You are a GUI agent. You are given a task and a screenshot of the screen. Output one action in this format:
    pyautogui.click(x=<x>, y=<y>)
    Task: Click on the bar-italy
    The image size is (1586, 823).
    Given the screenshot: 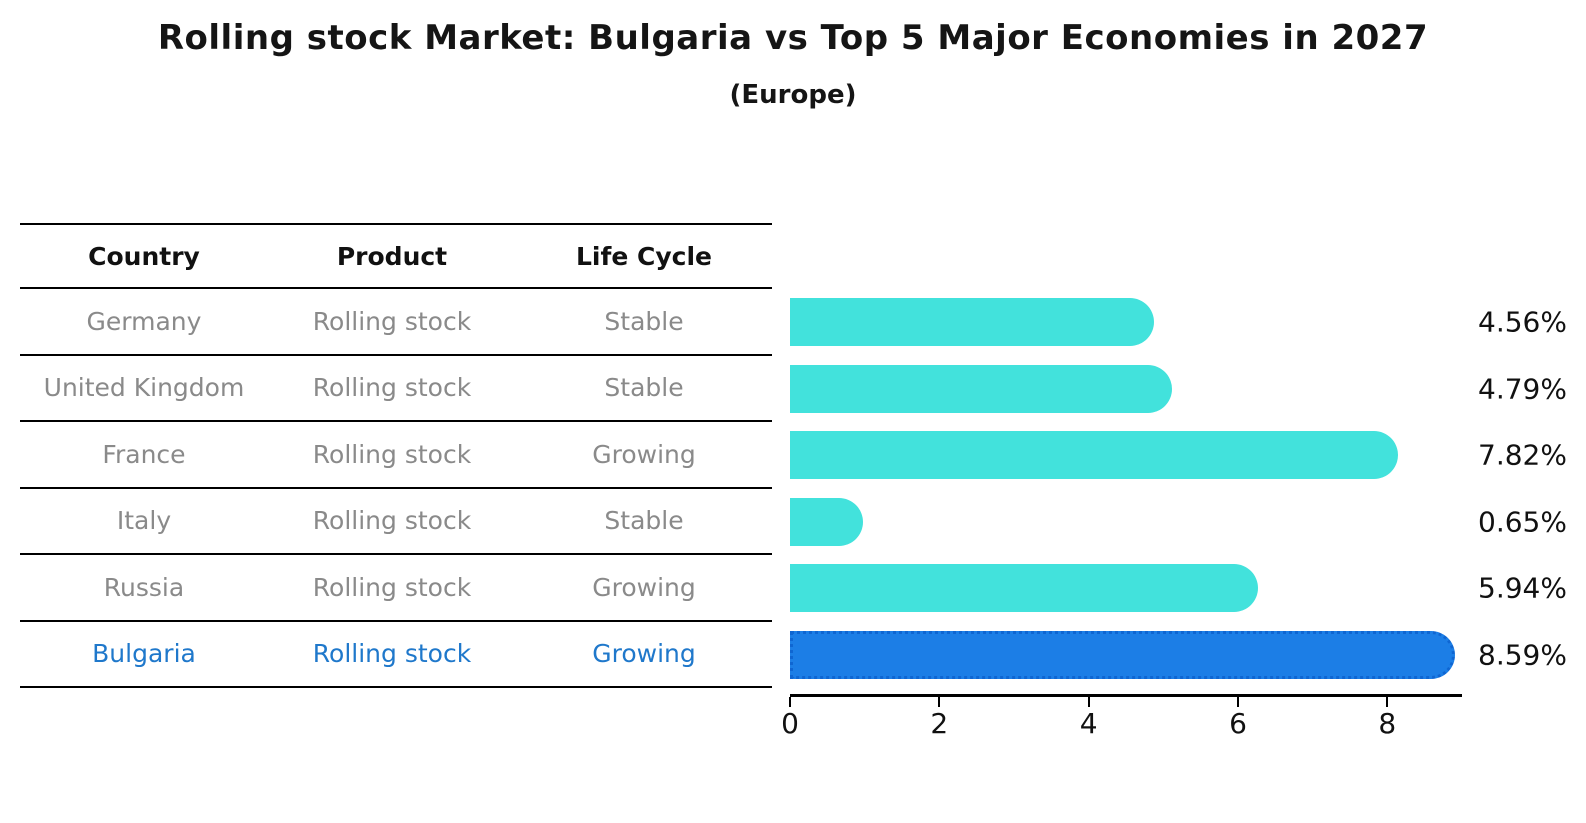 What is the action you would take?
    pyautogui.click(x=826, y=521)
    